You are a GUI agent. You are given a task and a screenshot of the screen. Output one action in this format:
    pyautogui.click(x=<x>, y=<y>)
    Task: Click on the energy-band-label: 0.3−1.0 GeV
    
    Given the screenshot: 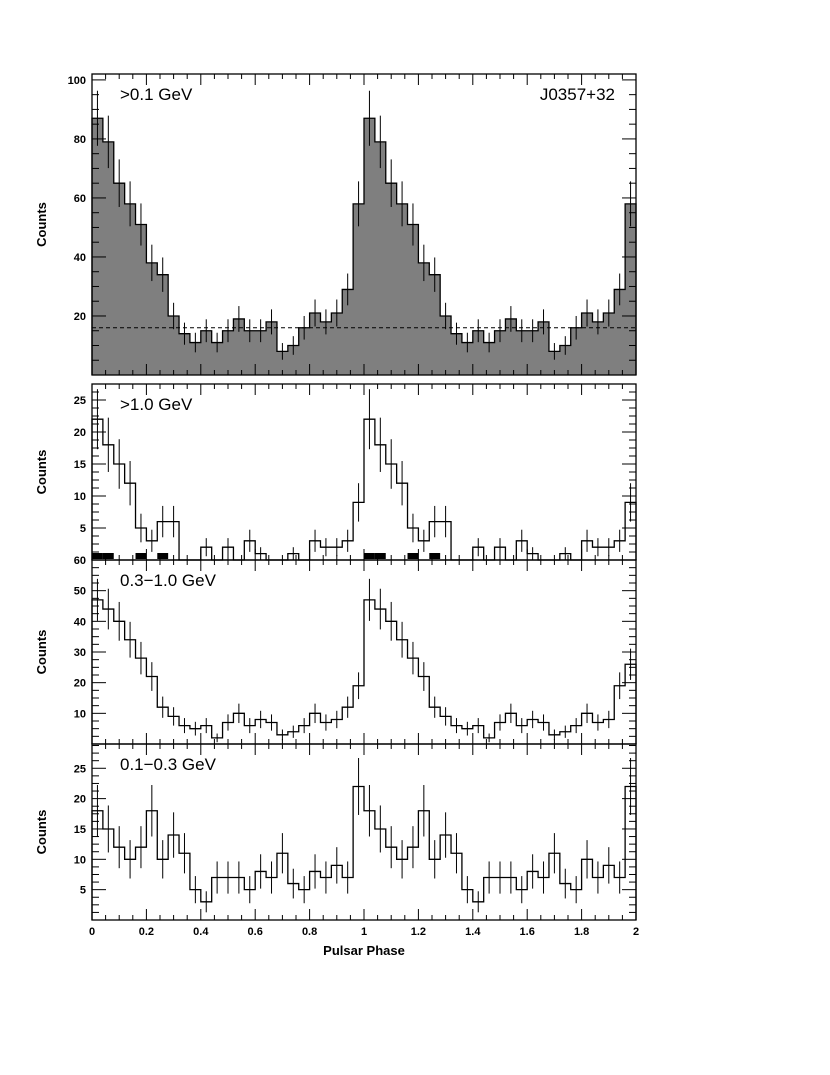 What is the action you would take?
    pyautogui.click(x=168, y=580)
    